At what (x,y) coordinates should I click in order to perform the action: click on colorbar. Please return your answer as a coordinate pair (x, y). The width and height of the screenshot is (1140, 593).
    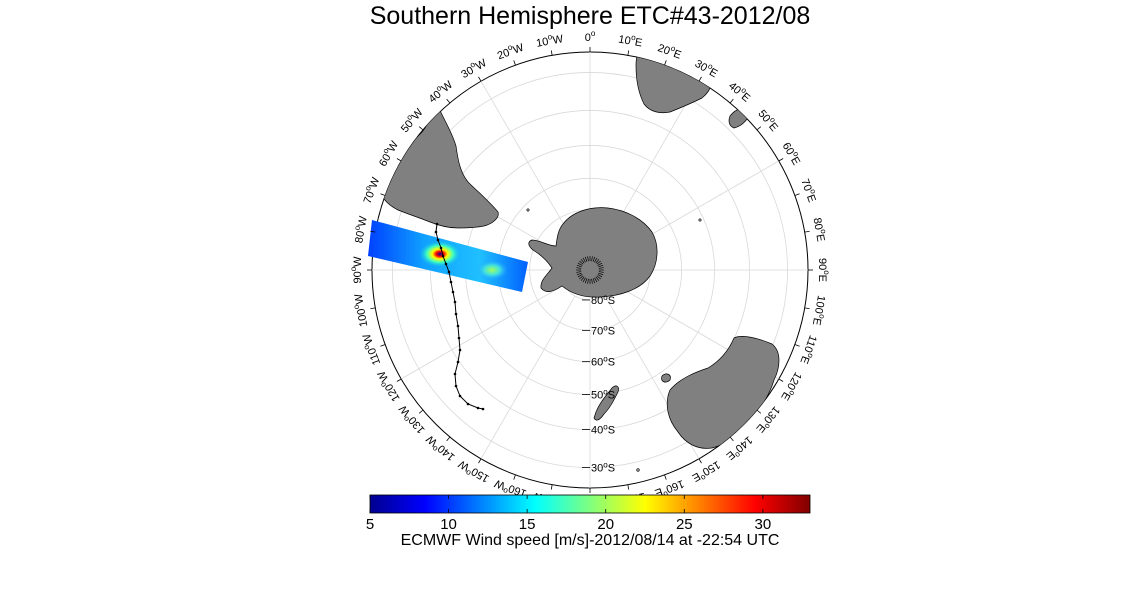
    Looking at the image, I should click on (590, 504).